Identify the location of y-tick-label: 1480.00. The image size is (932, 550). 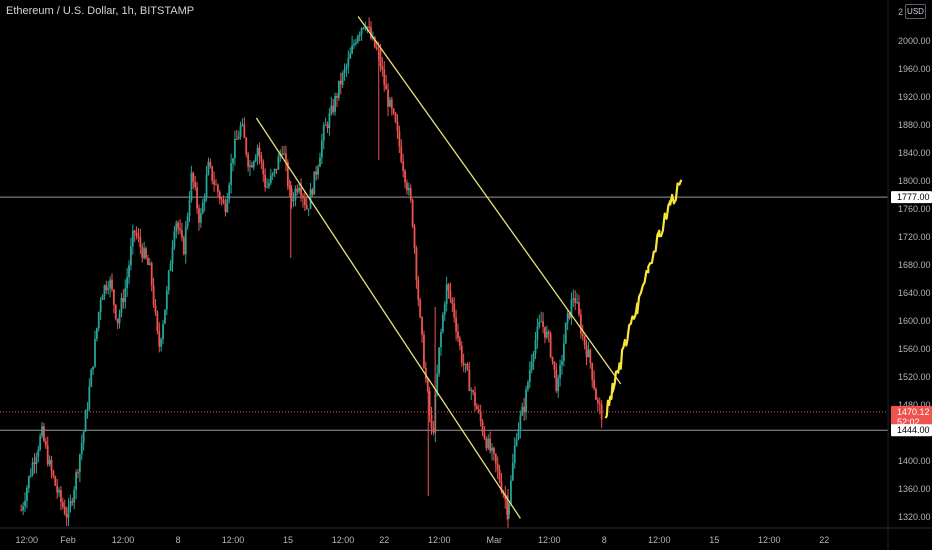
(914, 405).